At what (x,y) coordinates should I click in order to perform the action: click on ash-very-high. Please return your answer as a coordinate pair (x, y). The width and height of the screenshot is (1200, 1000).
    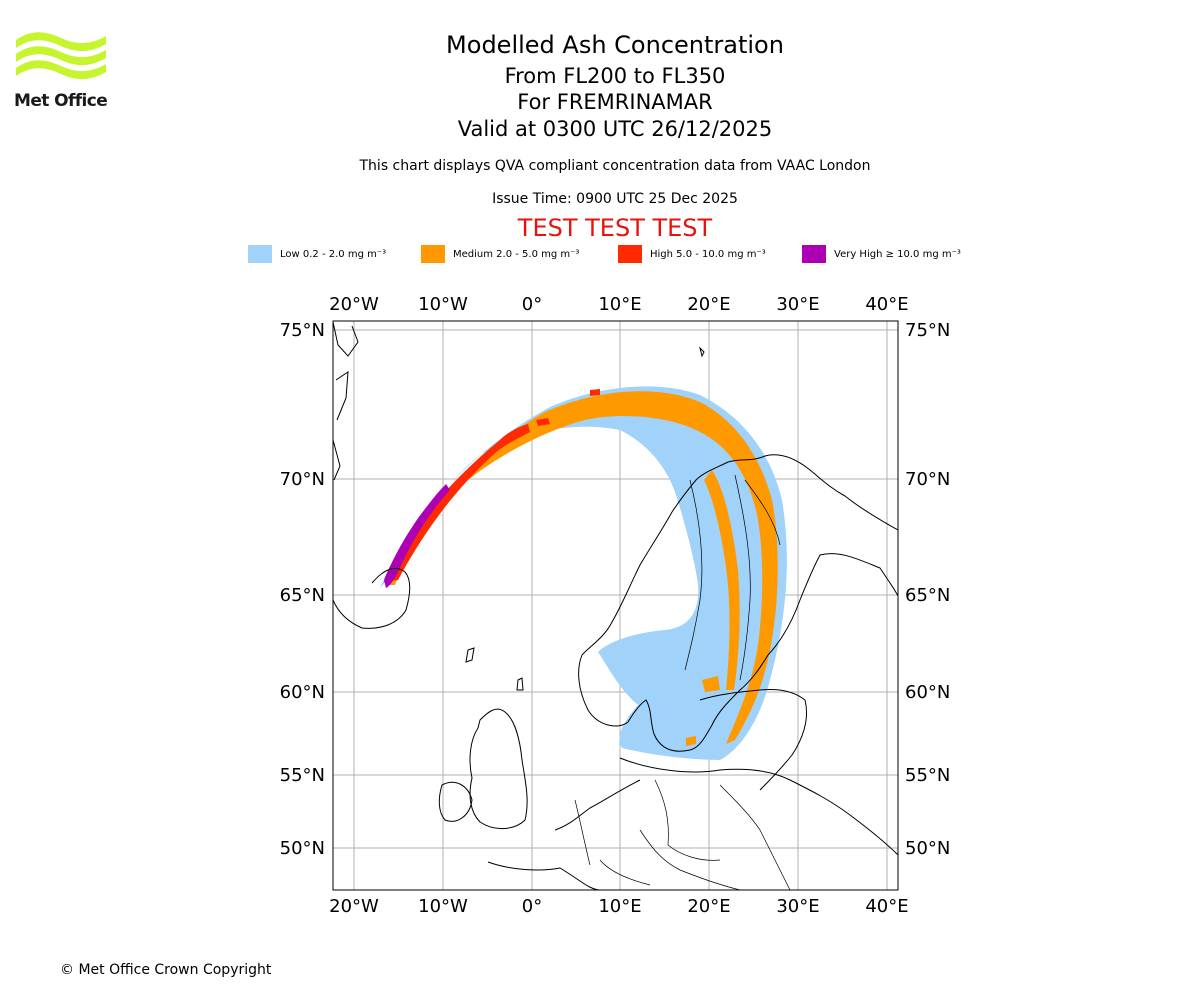
    Looking at the image, I should click on (417, 536).